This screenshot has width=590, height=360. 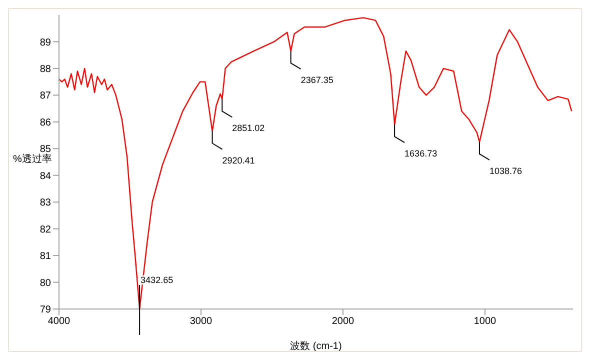 I want to click on y-tick-label: 86, so click(x=46, y=122).